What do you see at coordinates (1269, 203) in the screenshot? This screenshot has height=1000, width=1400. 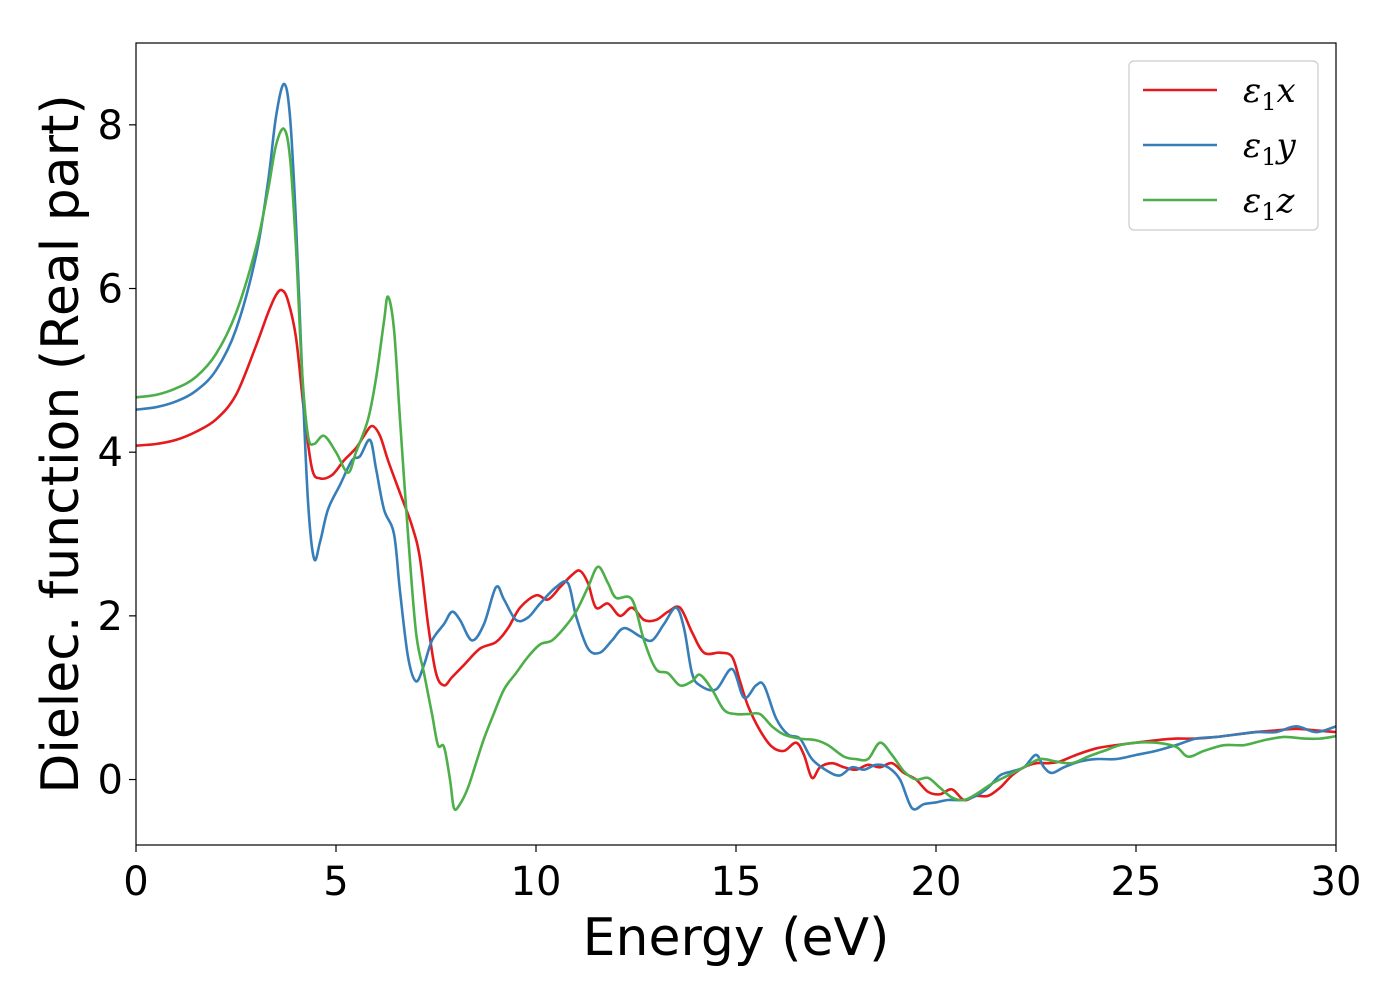 I see `legend-entry-z: ε1z` at bounding box center [1269, 203].